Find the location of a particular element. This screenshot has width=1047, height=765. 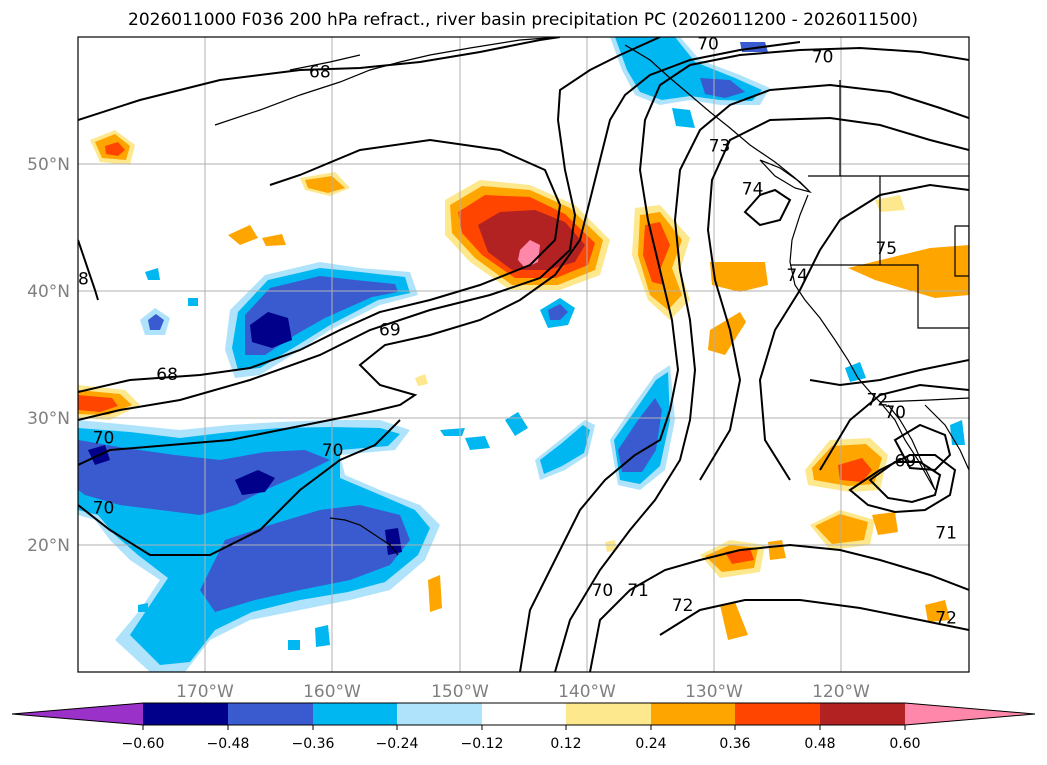

contour-70-south is located at coordinates (239, 487).